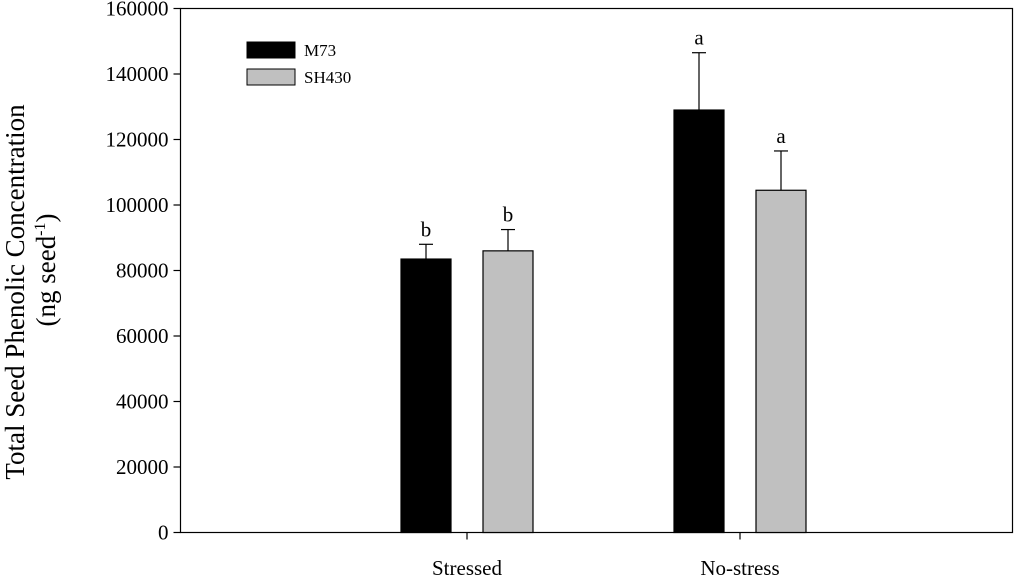 This screenshot has height=576, width=1014. I want to click on y-tick-label: 80000, so click(142, 271).